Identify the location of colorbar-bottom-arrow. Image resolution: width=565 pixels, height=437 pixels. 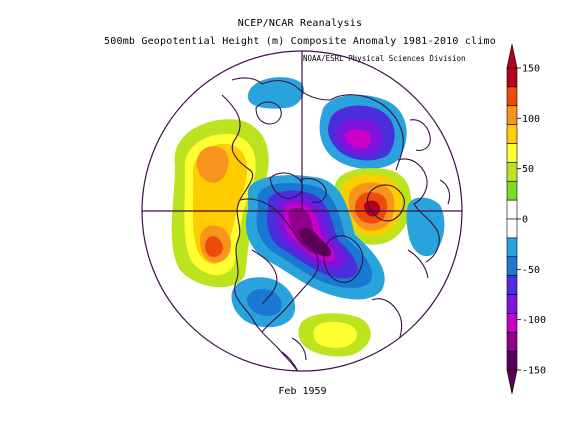
(512, 382).